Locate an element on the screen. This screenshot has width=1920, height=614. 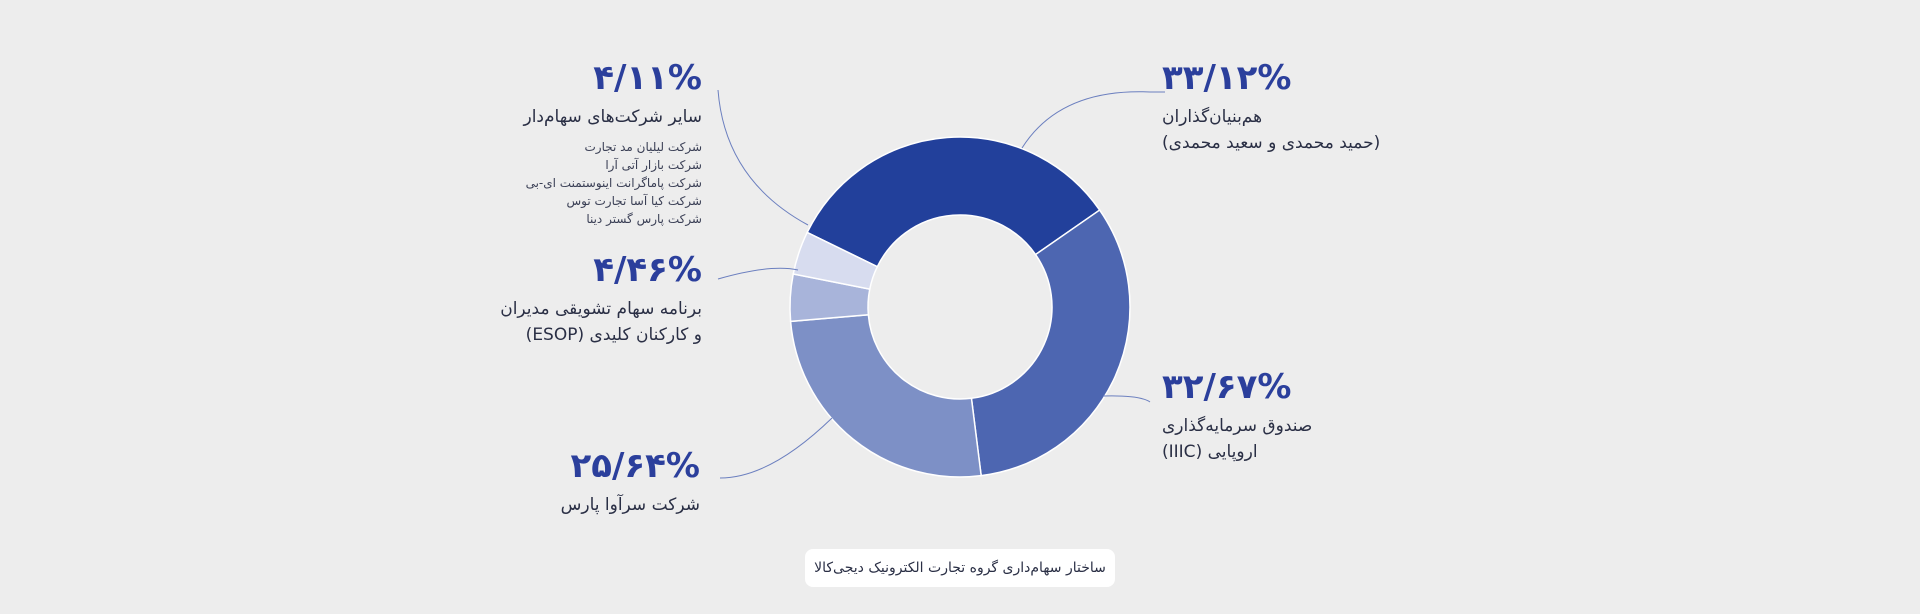
donut-slices is located at coordinates (960, 307).